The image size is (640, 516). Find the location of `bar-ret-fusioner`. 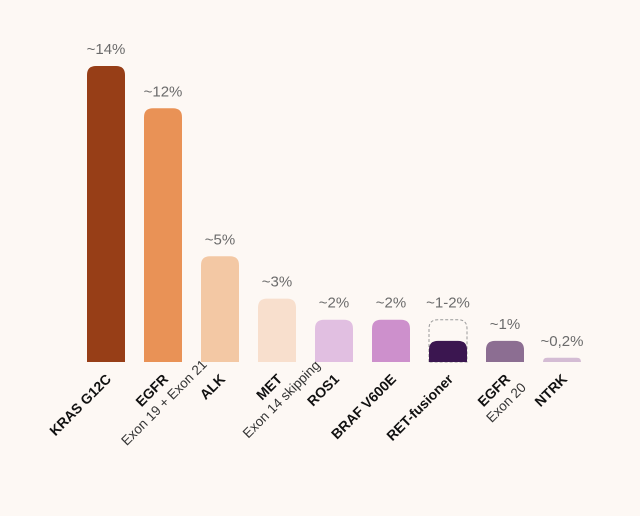

bar-ret-fusioner is located at coordinates (448, 351).